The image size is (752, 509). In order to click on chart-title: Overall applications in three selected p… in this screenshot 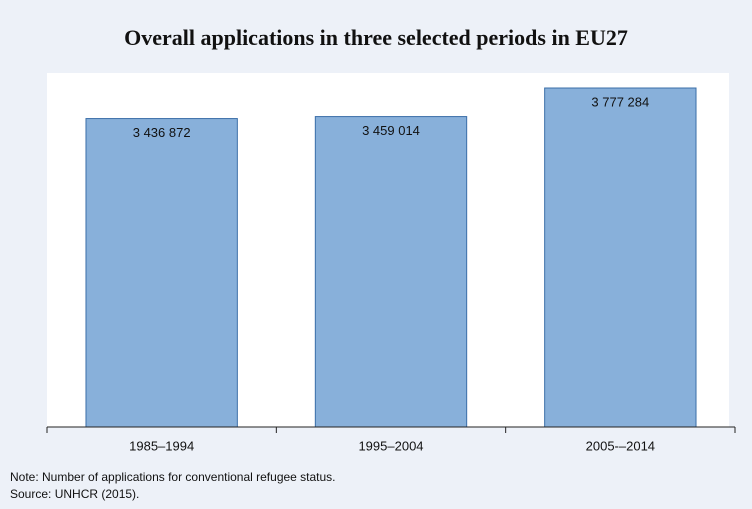, I will do `click(376, 37)`.